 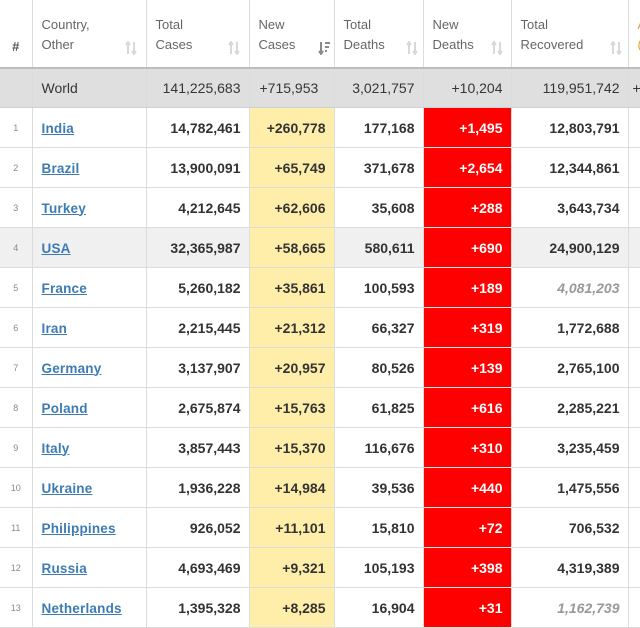 I want to click on total-cases-cell: 14,782,461, so click(x=197, y=128).